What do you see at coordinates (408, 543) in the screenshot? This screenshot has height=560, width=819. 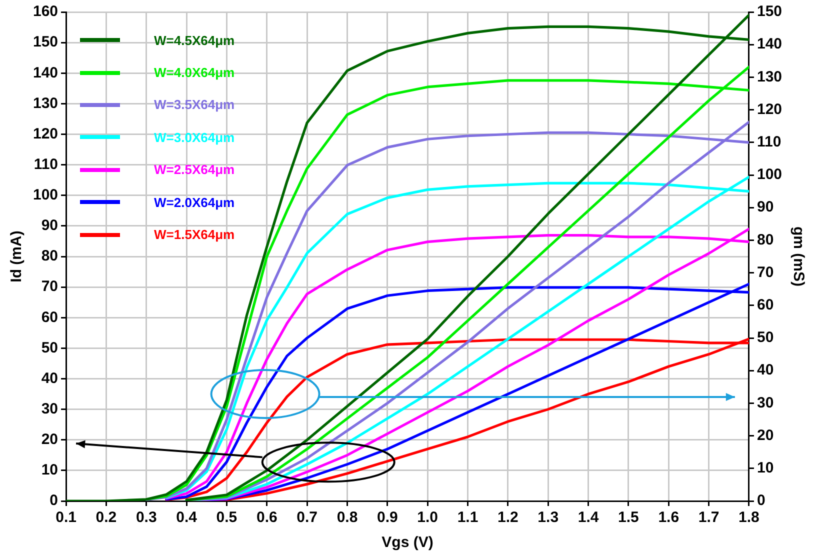 I see `x-axis-title: Vgs (V)` at bounding box center [408, 543].